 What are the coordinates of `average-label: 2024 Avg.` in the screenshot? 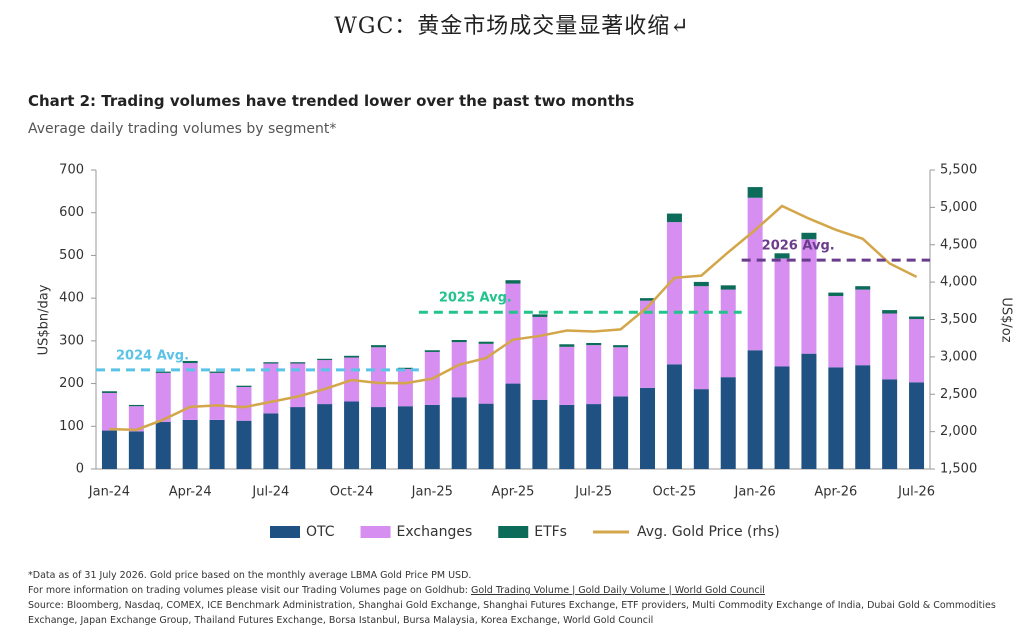 It's located at (152, 355).